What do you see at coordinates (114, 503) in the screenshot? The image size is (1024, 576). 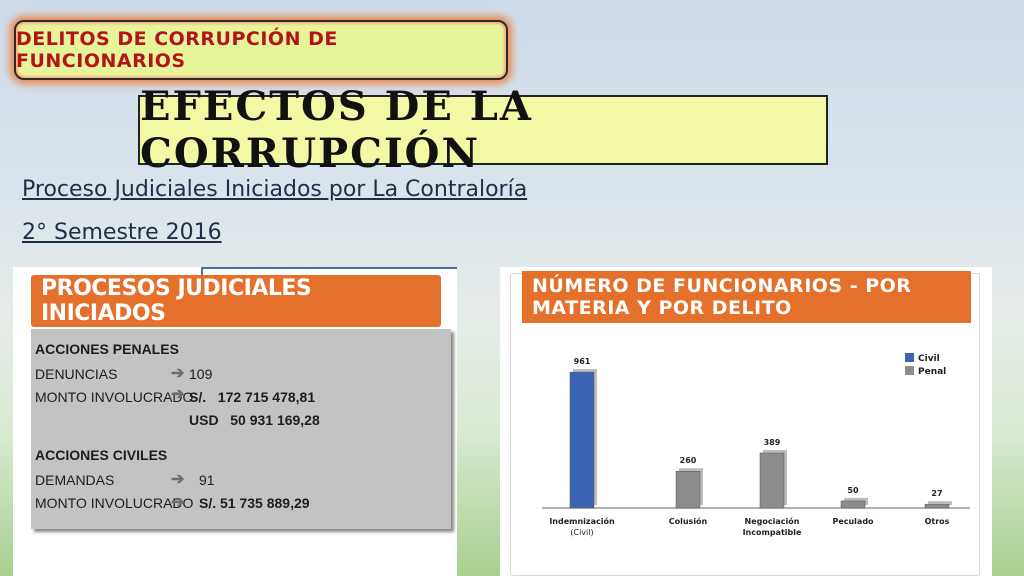 I see `monto-civil-label: MONTO INVOLUCRADO` at bounding box center [114, 503].